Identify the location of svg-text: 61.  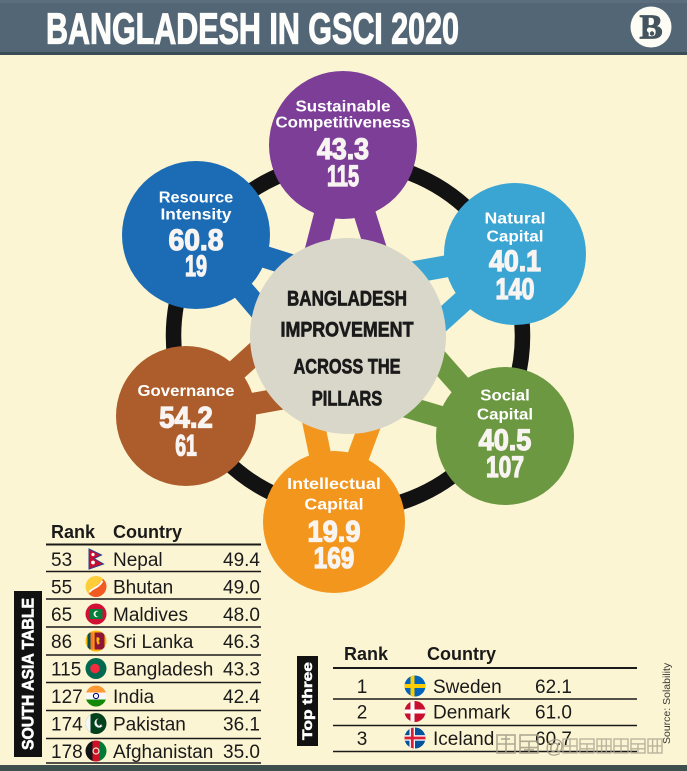
(186, 445).